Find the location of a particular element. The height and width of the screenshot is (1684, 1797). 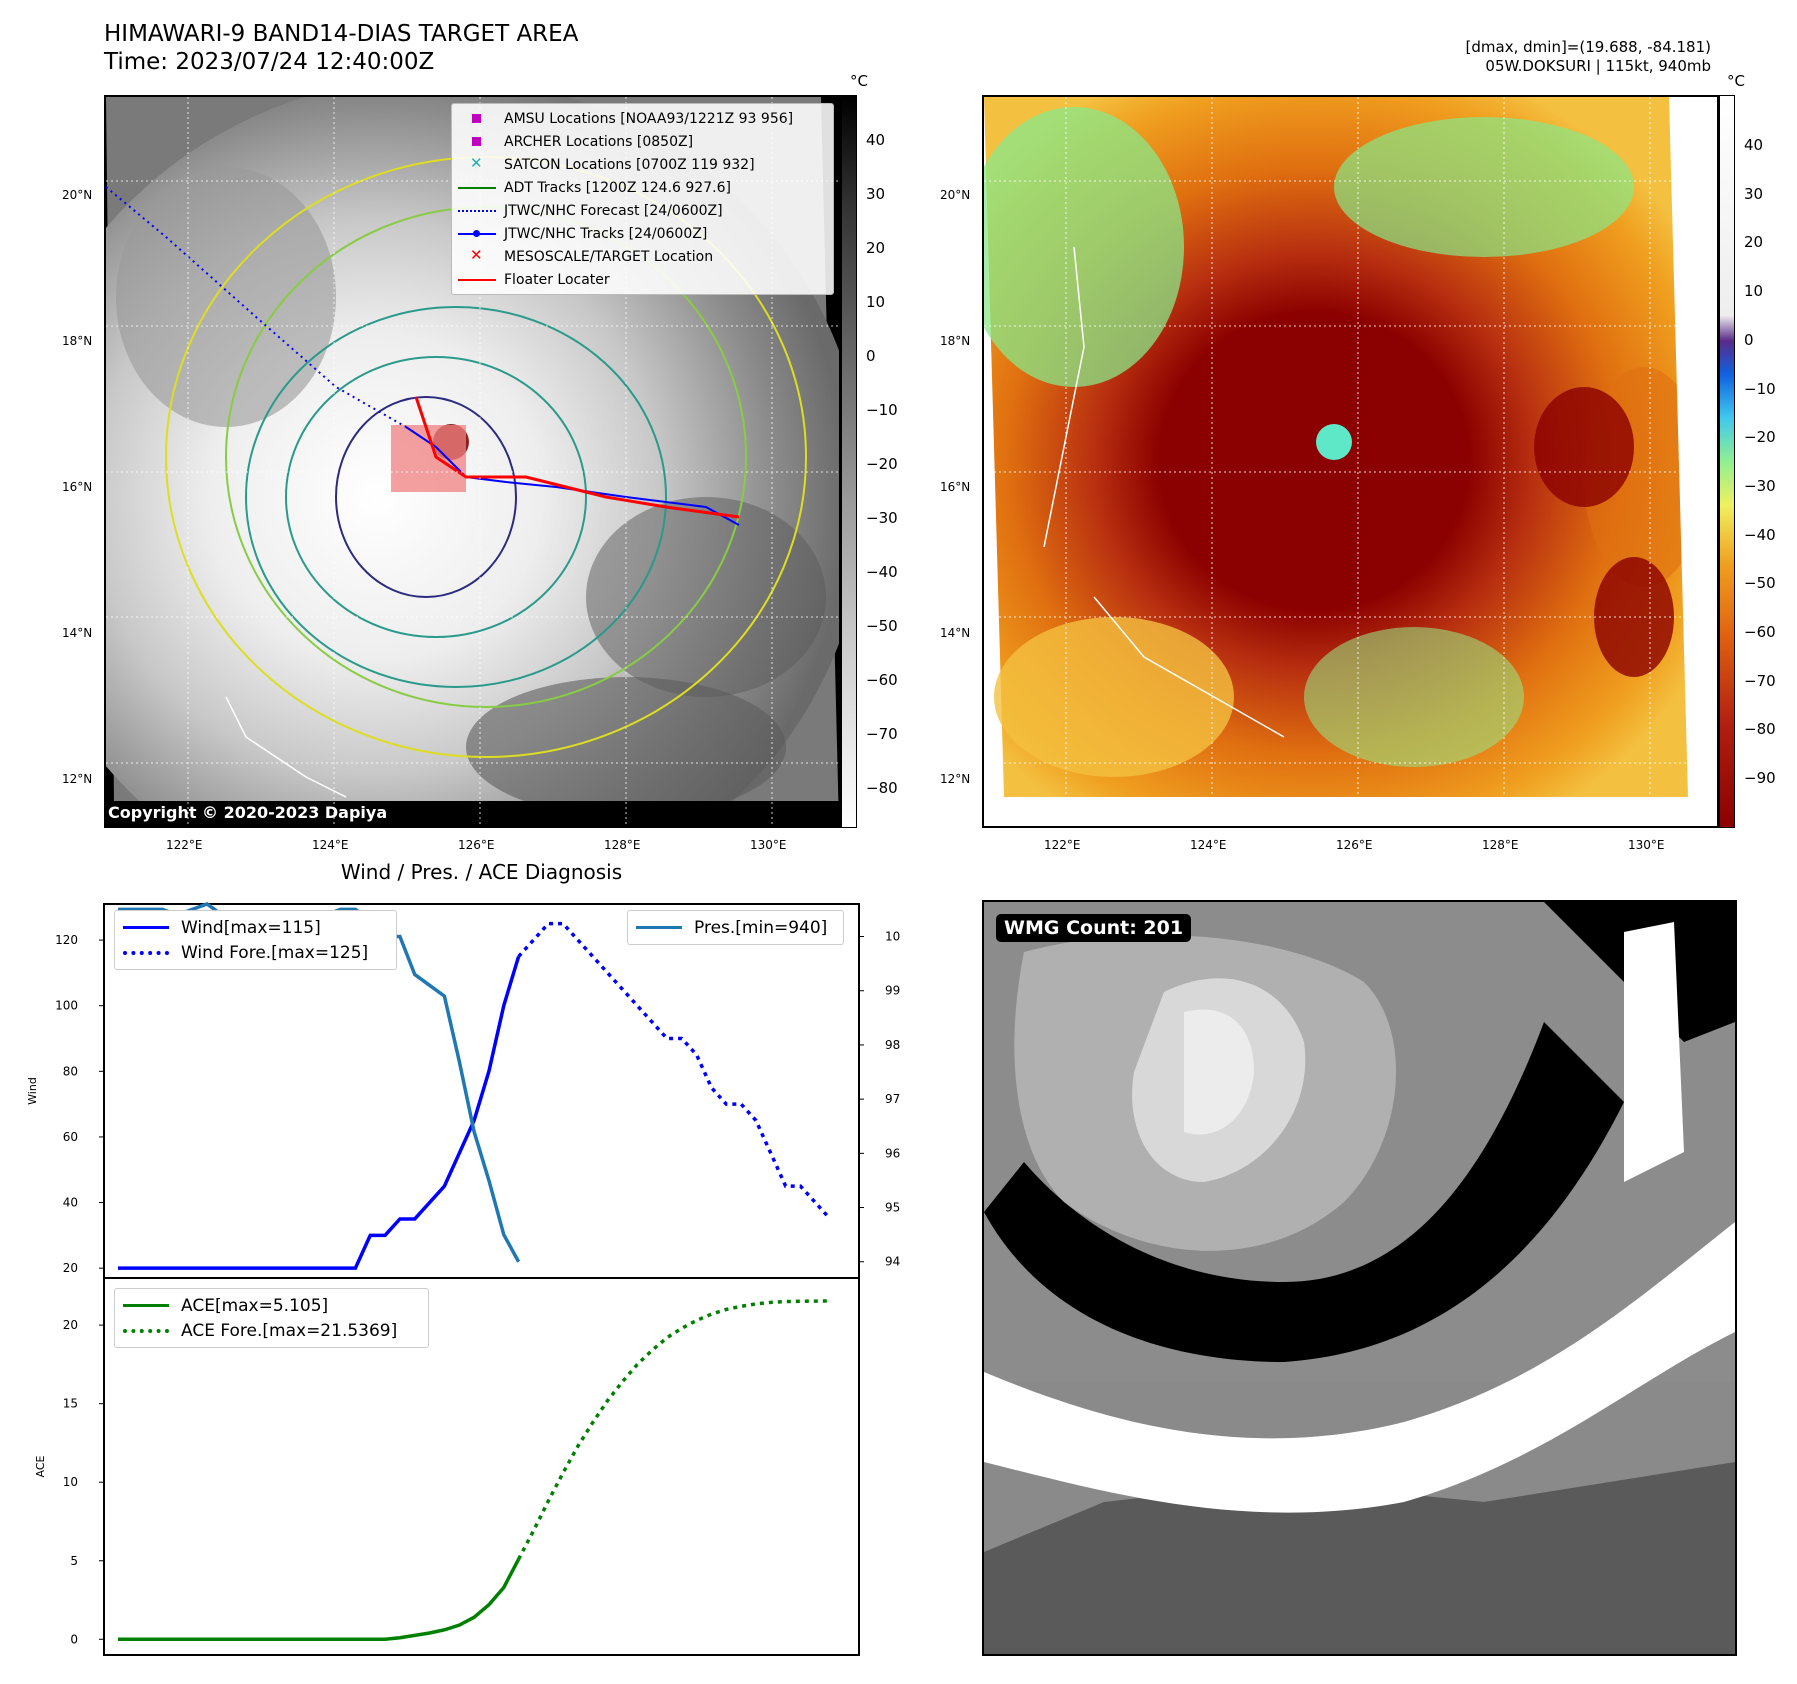

lat-tick: 16°N is located at coordinates (955, 487).